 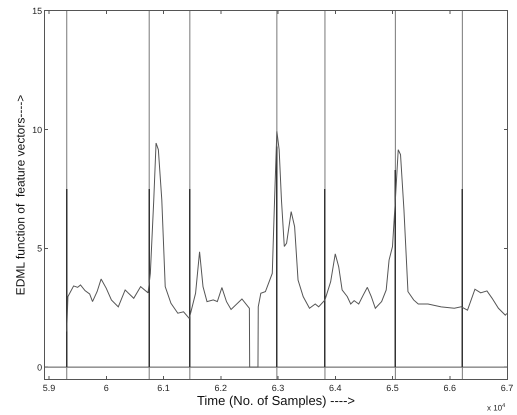 What do you see at coordinates (276, 400) in the screenshot?
I see `x-axis-title: Time (No. of Samples) ---->` at bounding box center [276, 400].